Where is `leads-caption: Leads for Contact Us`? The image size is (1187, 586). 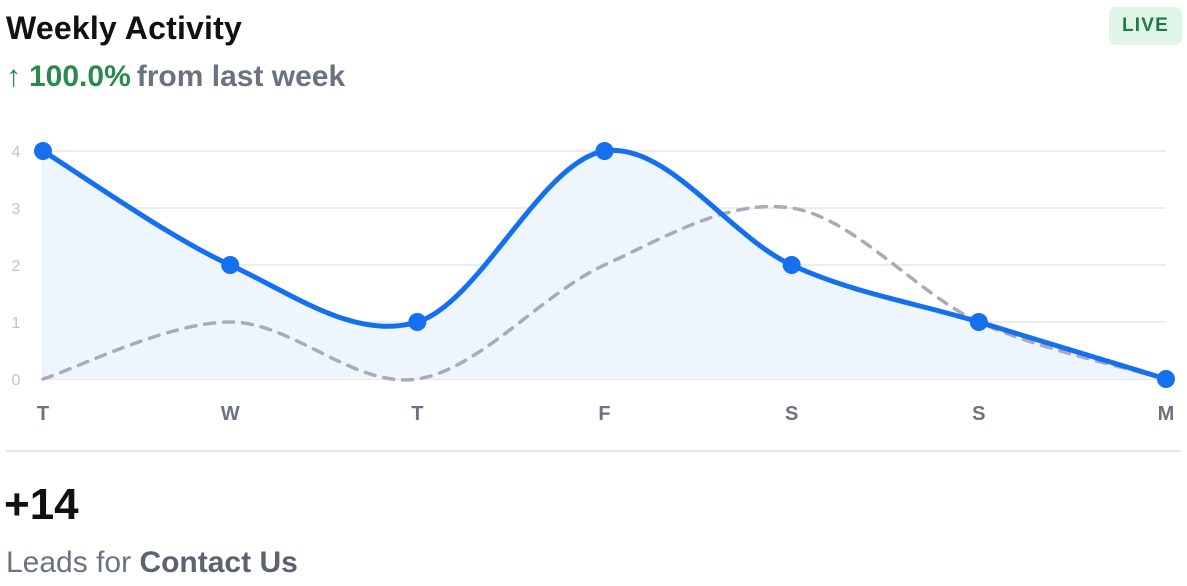
leads-caption: Leads for Contact Us is located at coordinates (152, 563).